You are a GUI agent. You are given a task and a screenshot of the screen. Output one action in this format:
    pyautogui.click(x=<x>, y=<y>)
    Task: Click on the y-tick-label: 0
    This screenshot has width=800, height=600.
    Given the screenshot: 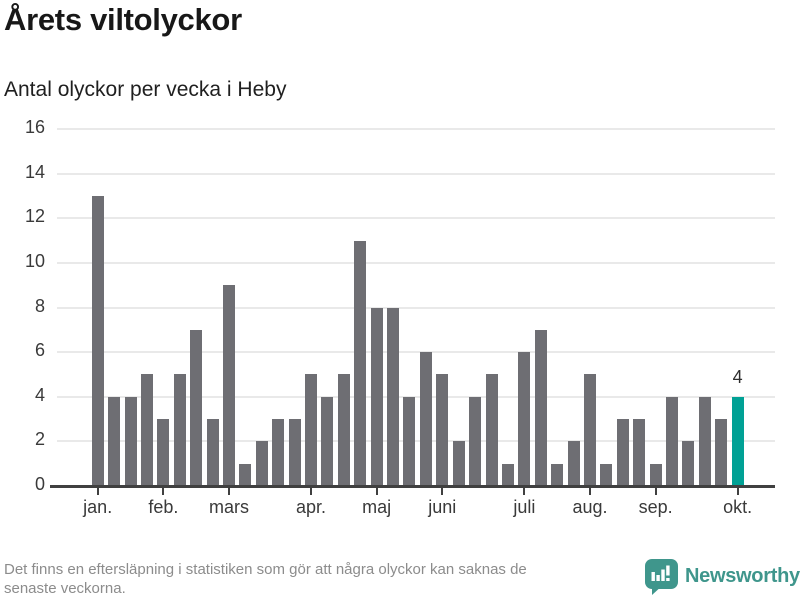 What is the action you would take?
    pyautogui.click(x=39, y=484)
    